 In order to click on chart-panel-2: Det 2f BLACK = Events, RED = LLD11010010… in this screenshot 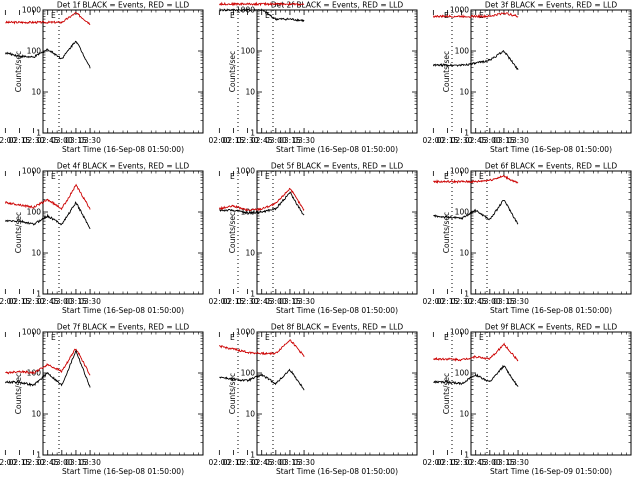, I will do `click(331, 77)`.